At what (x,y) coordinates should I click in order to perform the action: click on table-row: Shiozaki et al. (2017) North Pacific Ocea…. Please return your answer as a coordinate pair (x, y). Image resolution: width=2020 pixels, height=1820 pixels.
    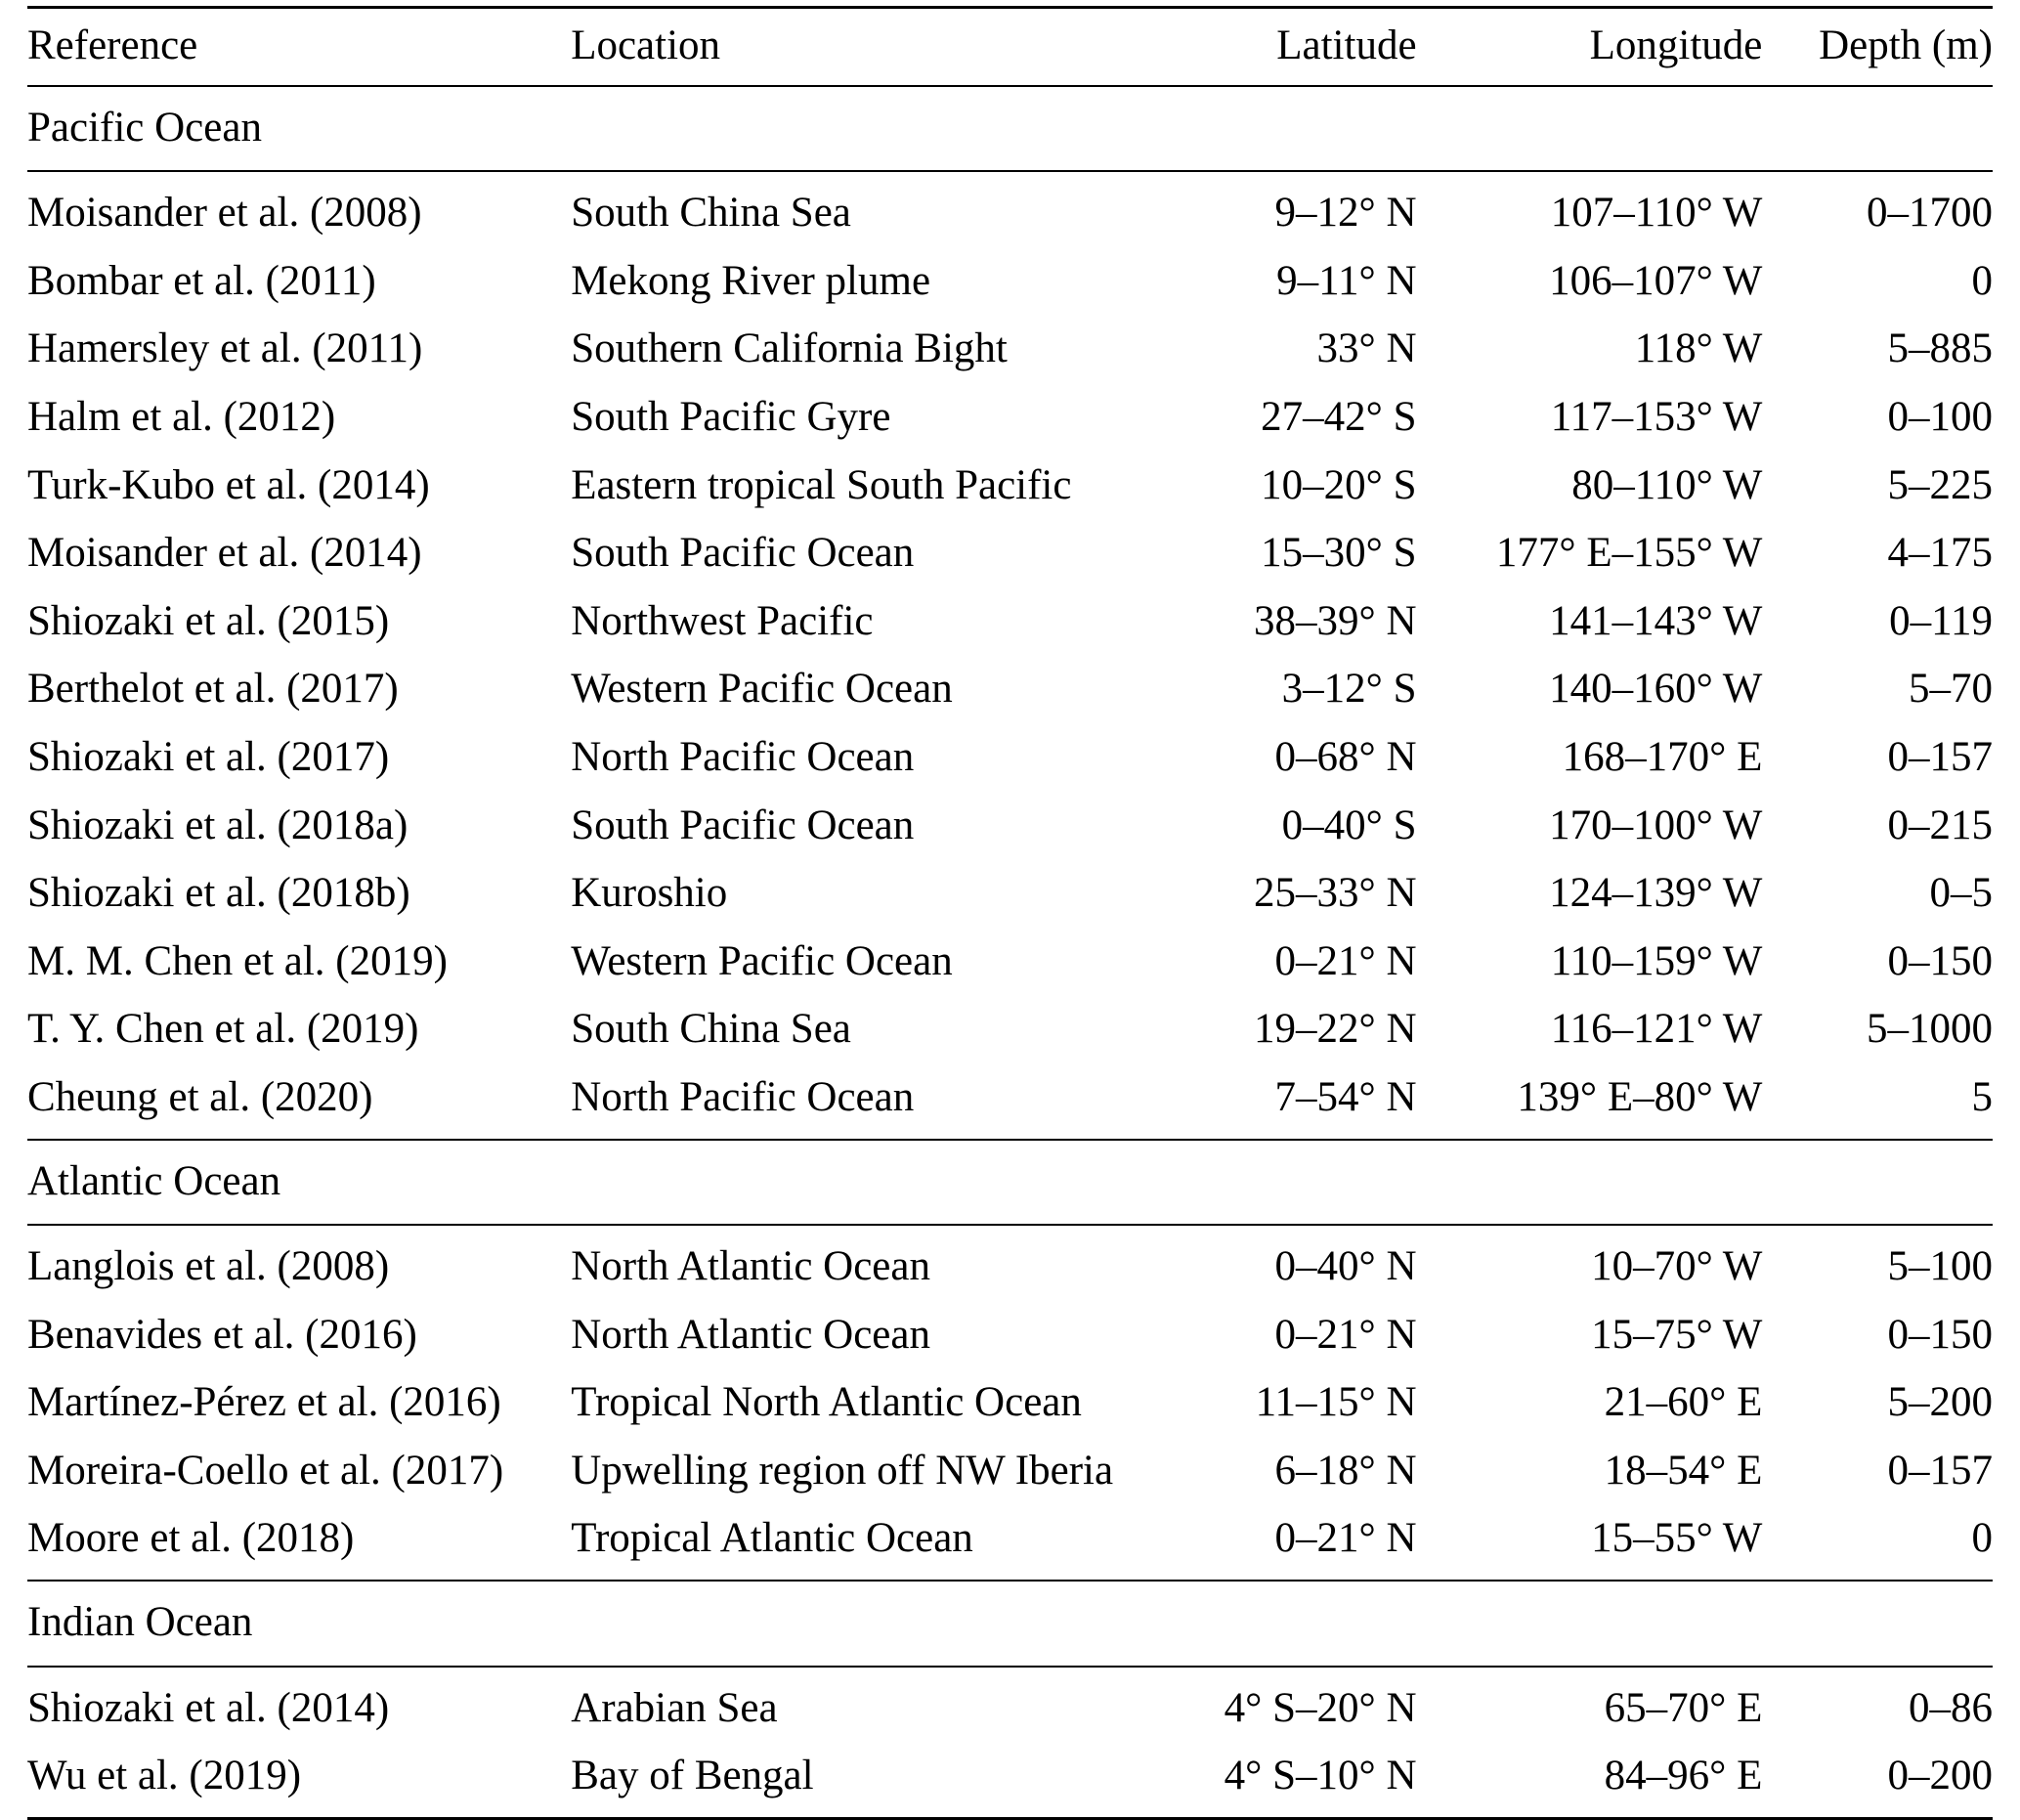
    Looking at the image, I should click on (1010, 757).